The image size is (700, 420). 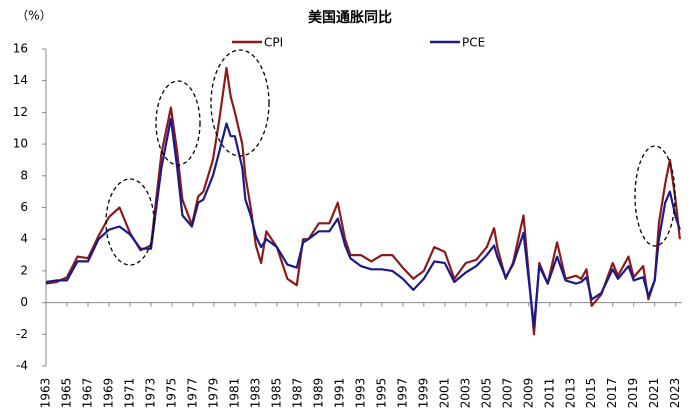 I want to click on x-tick-label: 2023, so click(x=675, y=393).